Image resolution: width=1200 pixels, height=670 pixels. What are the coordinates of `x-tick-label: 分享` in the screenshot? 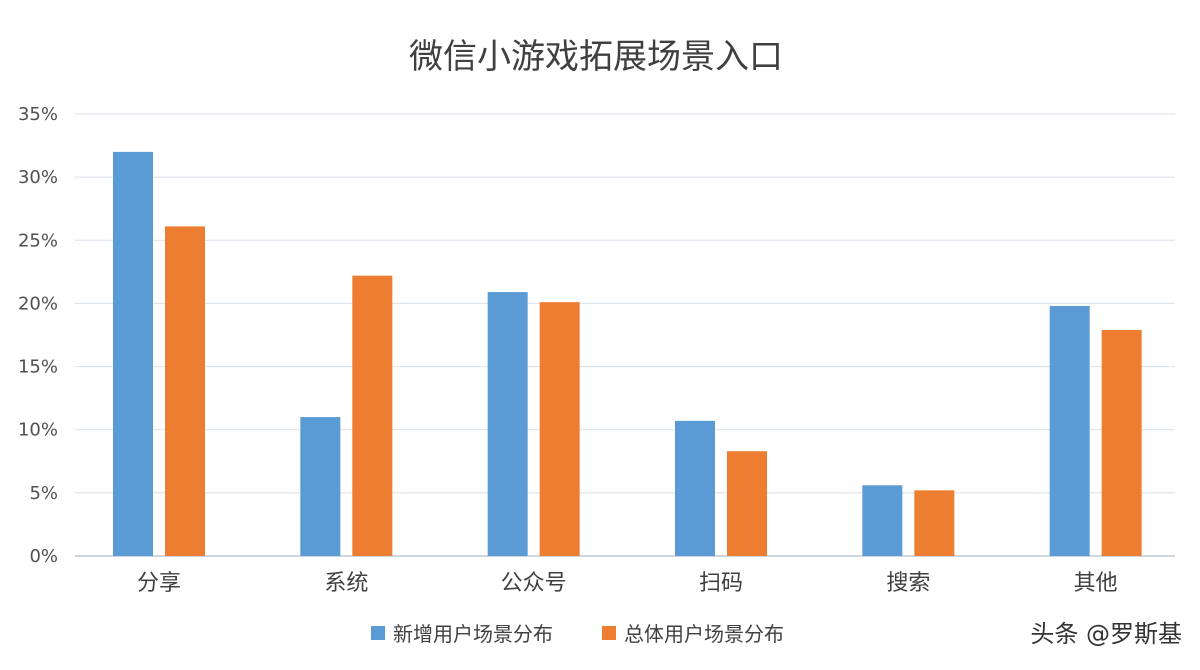 It's located at (159, 583).